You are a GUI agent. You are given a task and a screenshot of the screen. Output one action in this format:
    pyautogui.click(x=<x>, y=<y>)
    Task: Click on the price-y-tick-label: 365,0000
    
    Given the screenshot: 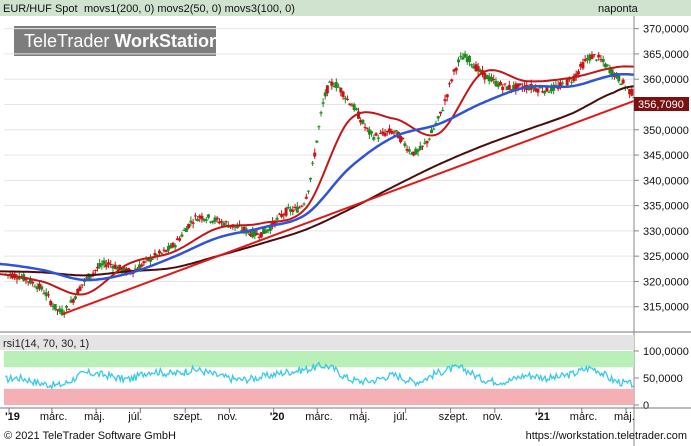 What is the action you would take?
    pyautogui.click(x=666, y=55)
    